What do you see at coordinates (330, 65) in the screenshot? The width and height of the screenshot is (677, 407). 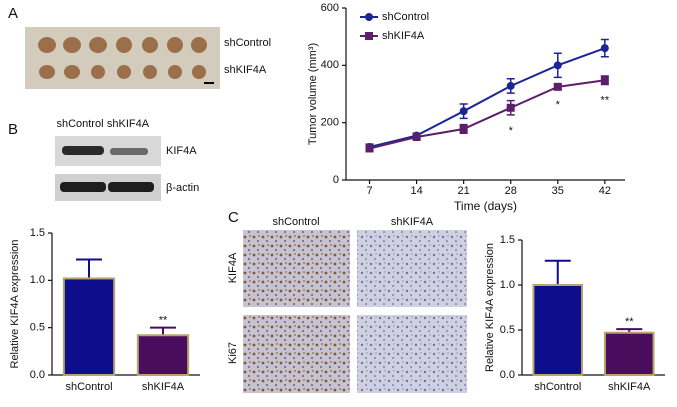 I see `y-tick-label: 400` at bounding box center [330, 65].